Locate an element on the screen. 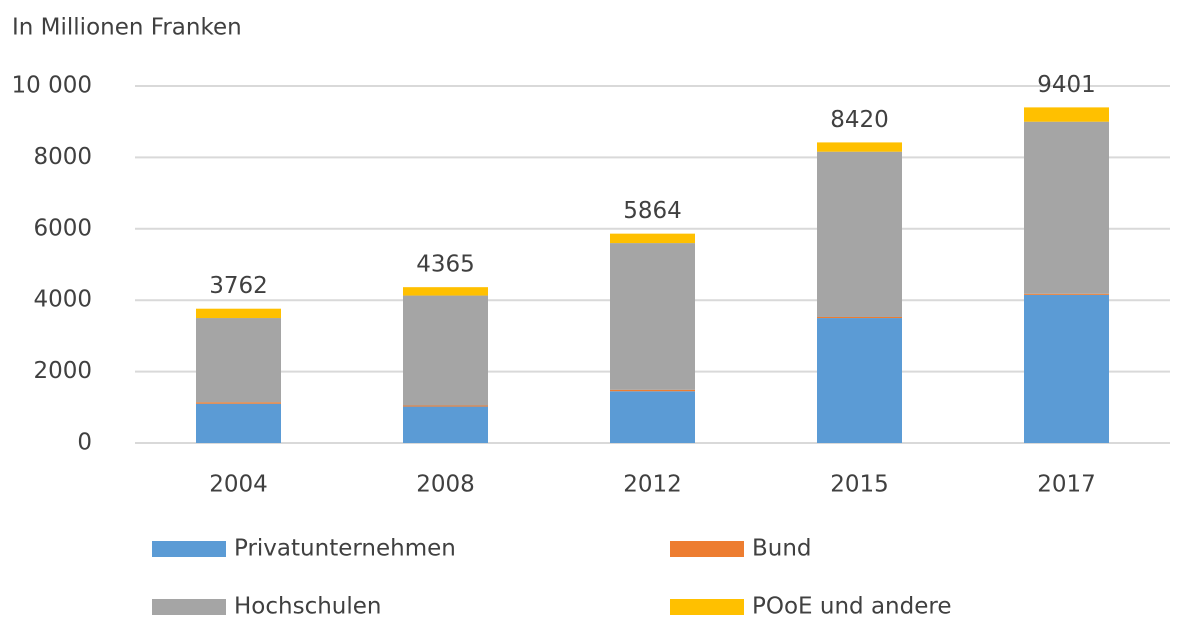 This screenshot has height=620, width=1185. y-tick-label: 8000 is located at coordinates (62, 157).